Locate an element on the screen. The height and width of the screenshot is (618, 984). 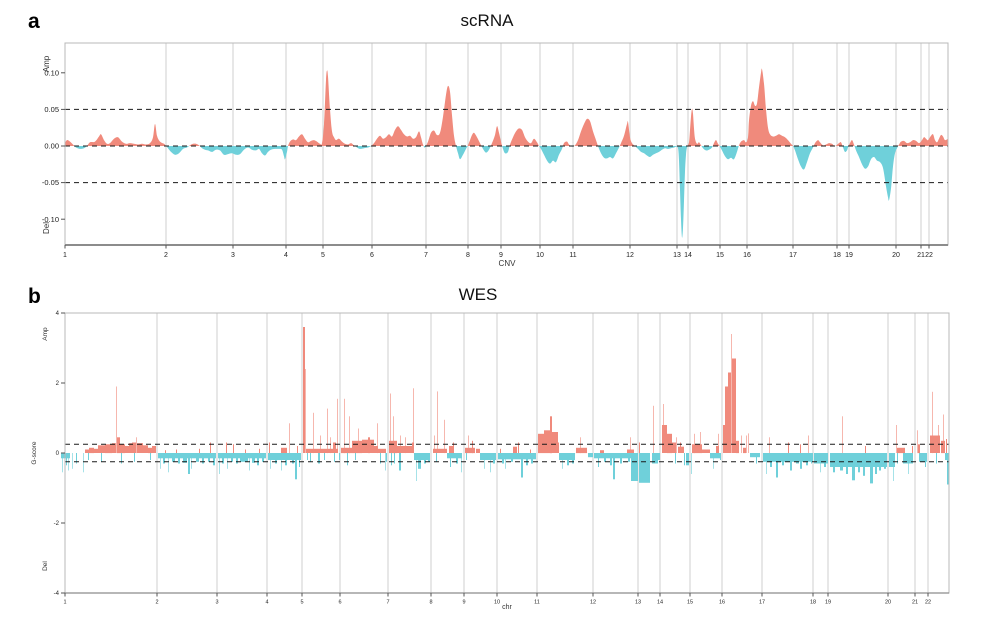
panel-a-title: scRNA is located at coordinates (488, 20).